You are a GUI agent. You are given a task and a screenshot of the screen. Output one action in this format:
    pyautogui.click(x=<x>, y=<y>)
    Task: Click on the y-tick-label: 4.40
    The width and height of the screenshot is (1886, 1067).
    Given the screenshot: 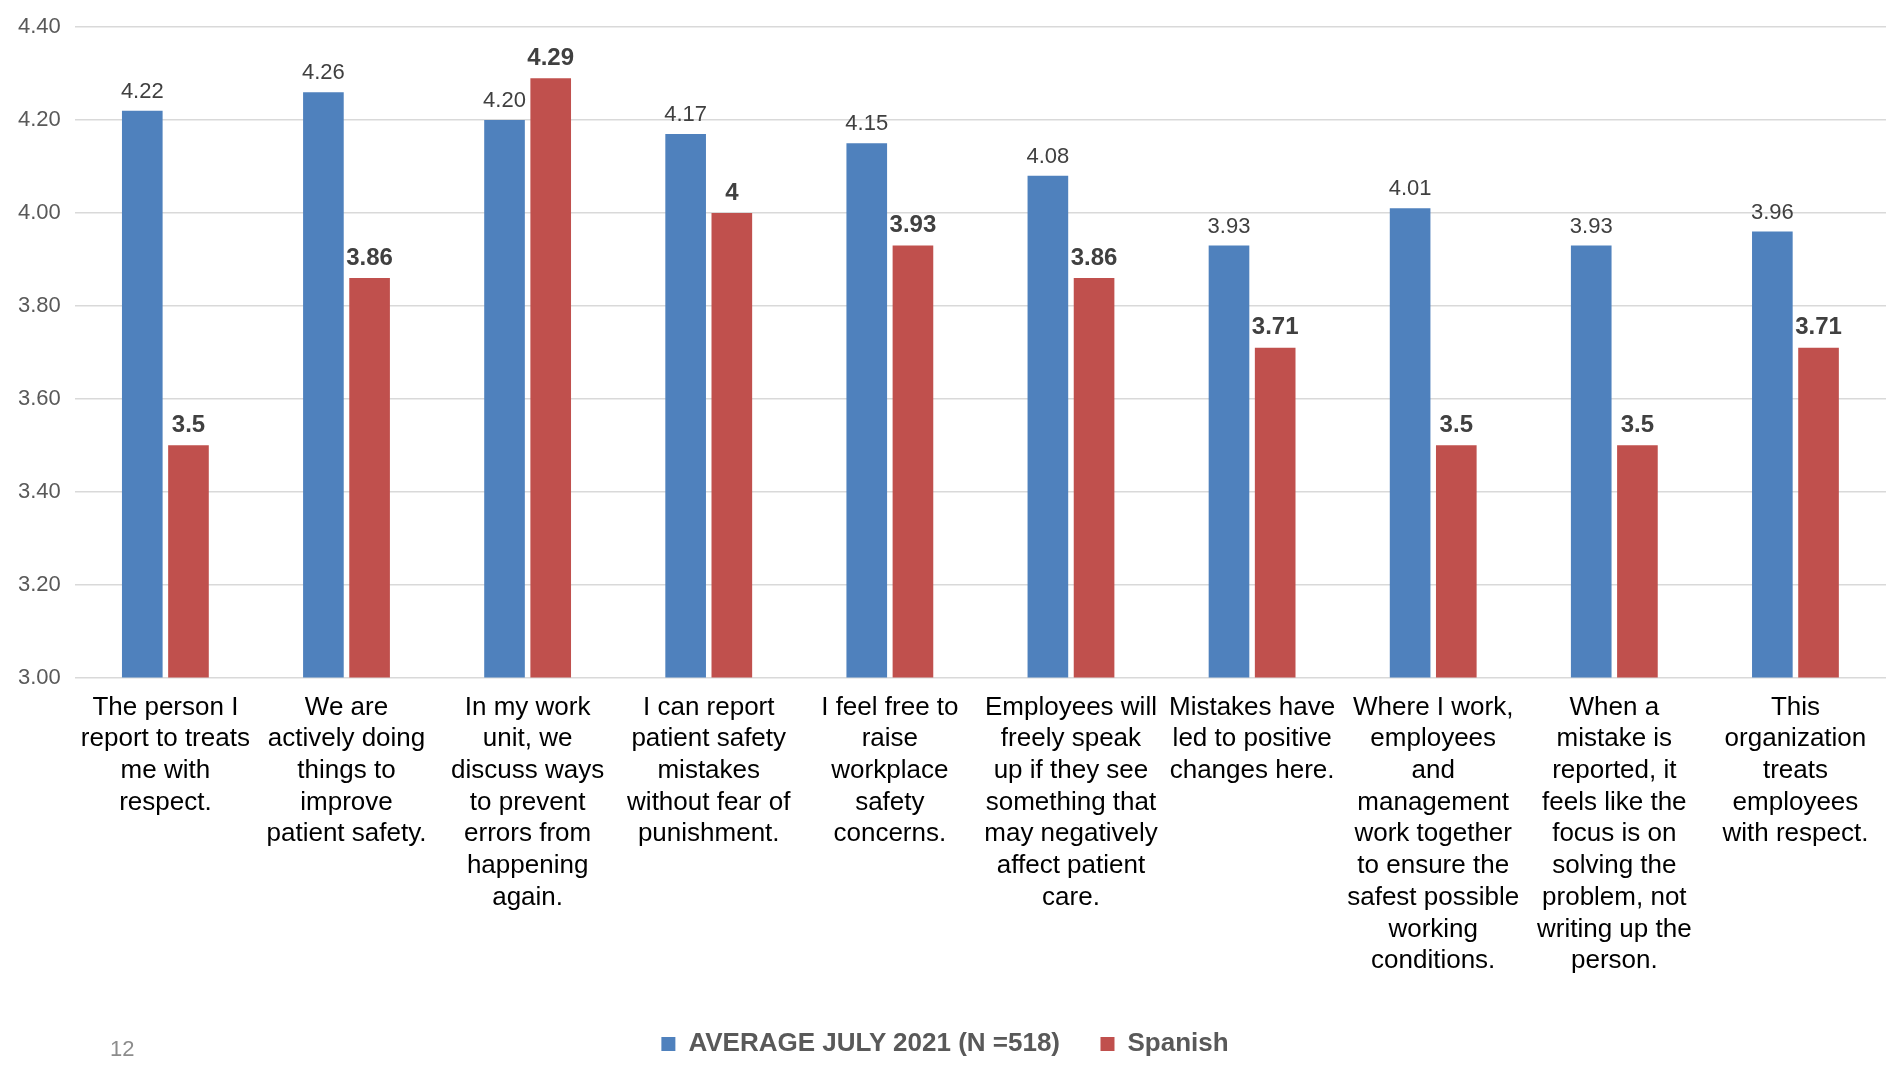 What is the action you would take?
    pyautogui.click(x=39, y=26)
    